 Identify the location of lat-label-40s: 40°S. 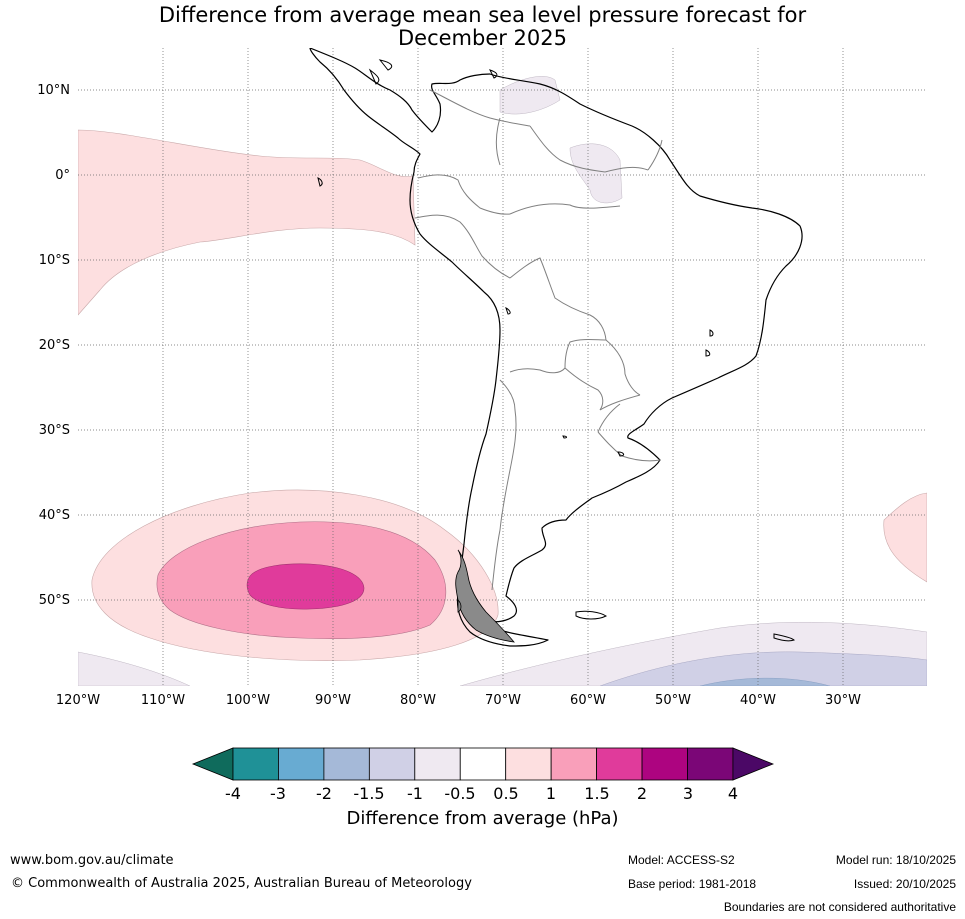
(54, 515).